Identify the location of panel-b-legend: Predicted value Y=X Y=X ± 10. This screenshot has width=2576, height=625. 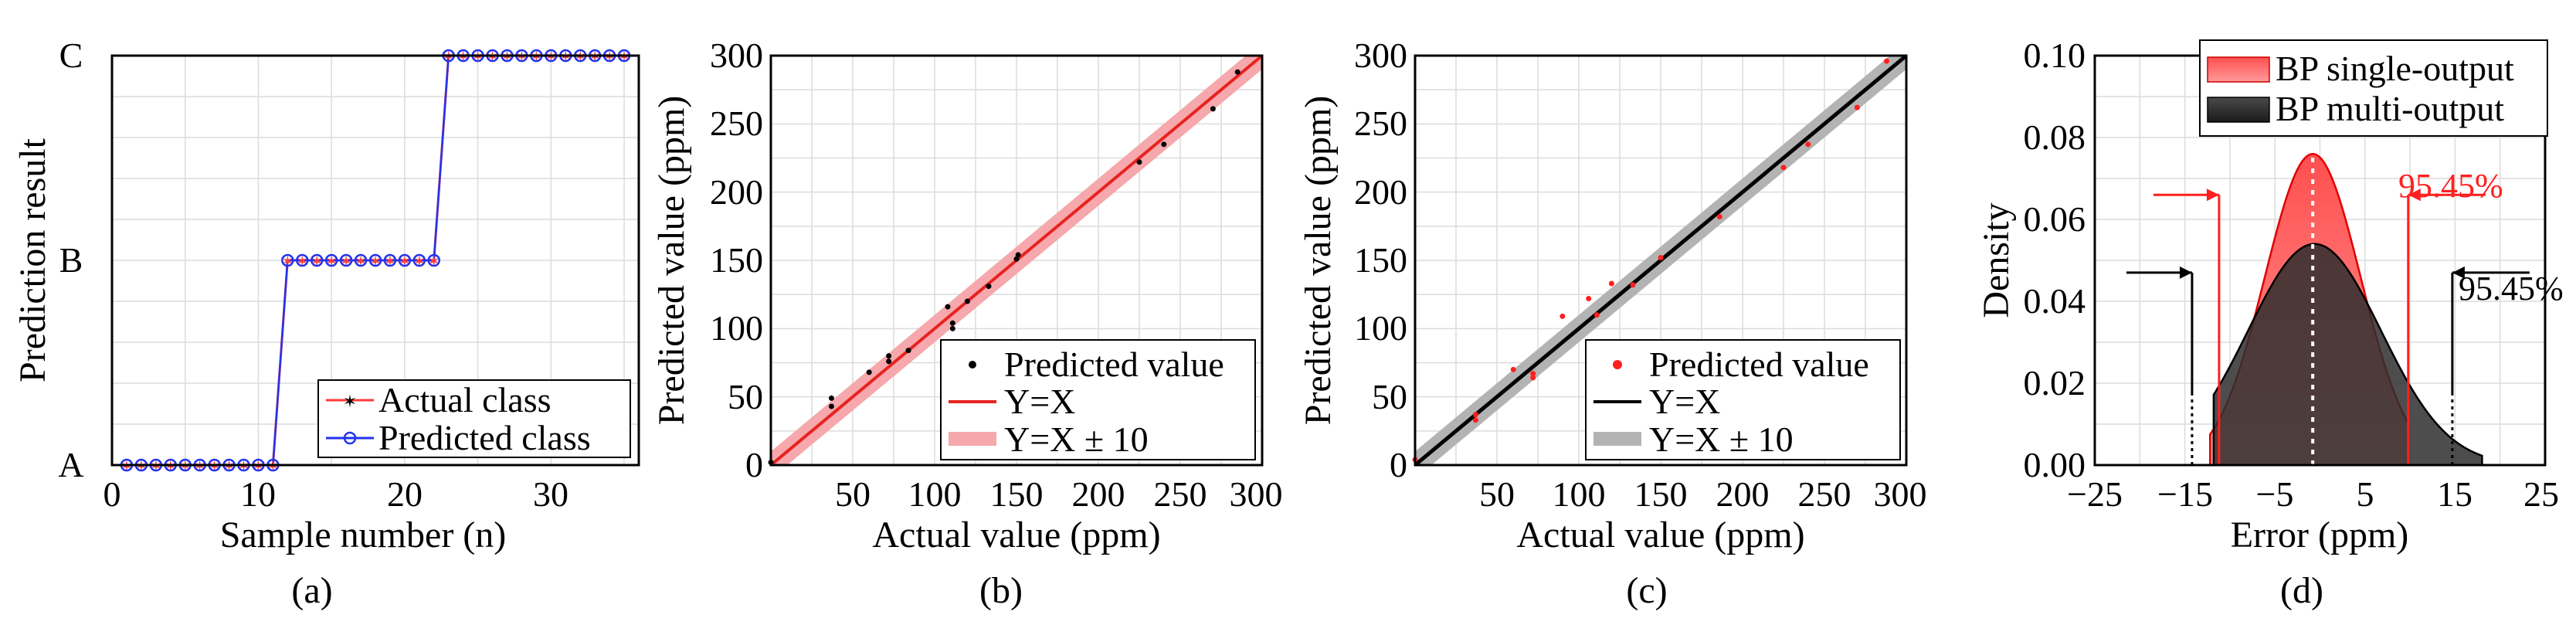
(1098, 399).